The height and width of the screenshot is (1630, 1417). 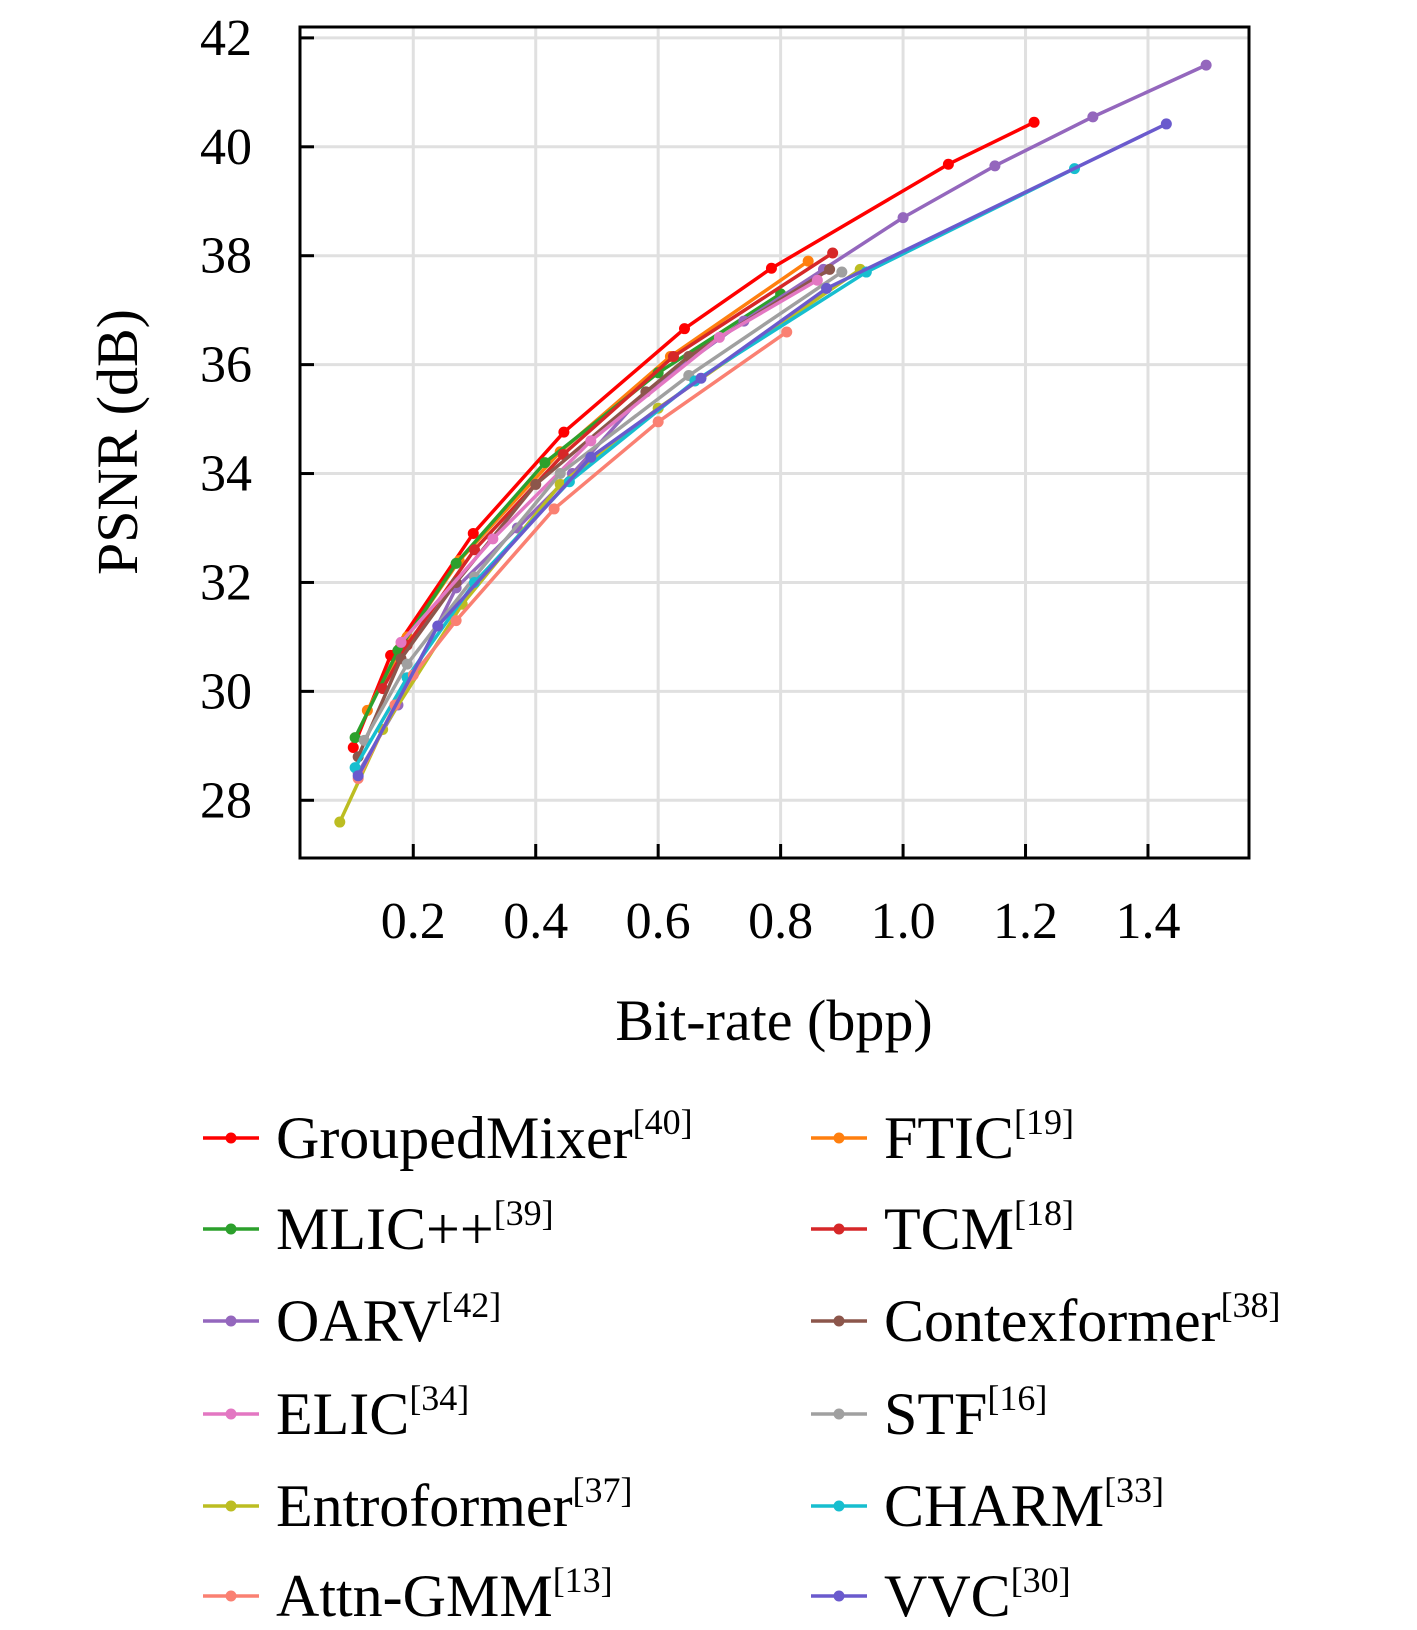 I want to click on y-tick-label: 28, so click(x=226, y=800).